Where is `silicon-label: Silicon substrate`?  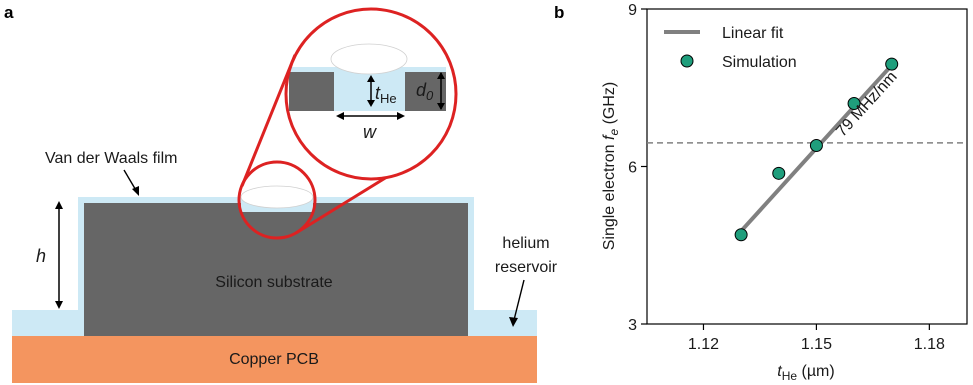
silicon-label: Silicon substrate is located at coordinates (273, 282).